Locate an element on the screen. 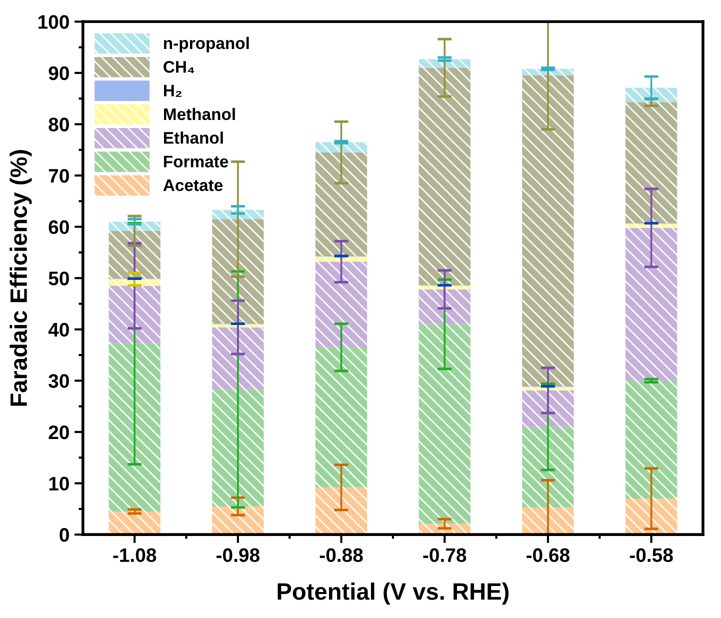 The height and width of the screenshot is (618, 721). x-tick-label: -0.88 is located at coordinates (341, 555).